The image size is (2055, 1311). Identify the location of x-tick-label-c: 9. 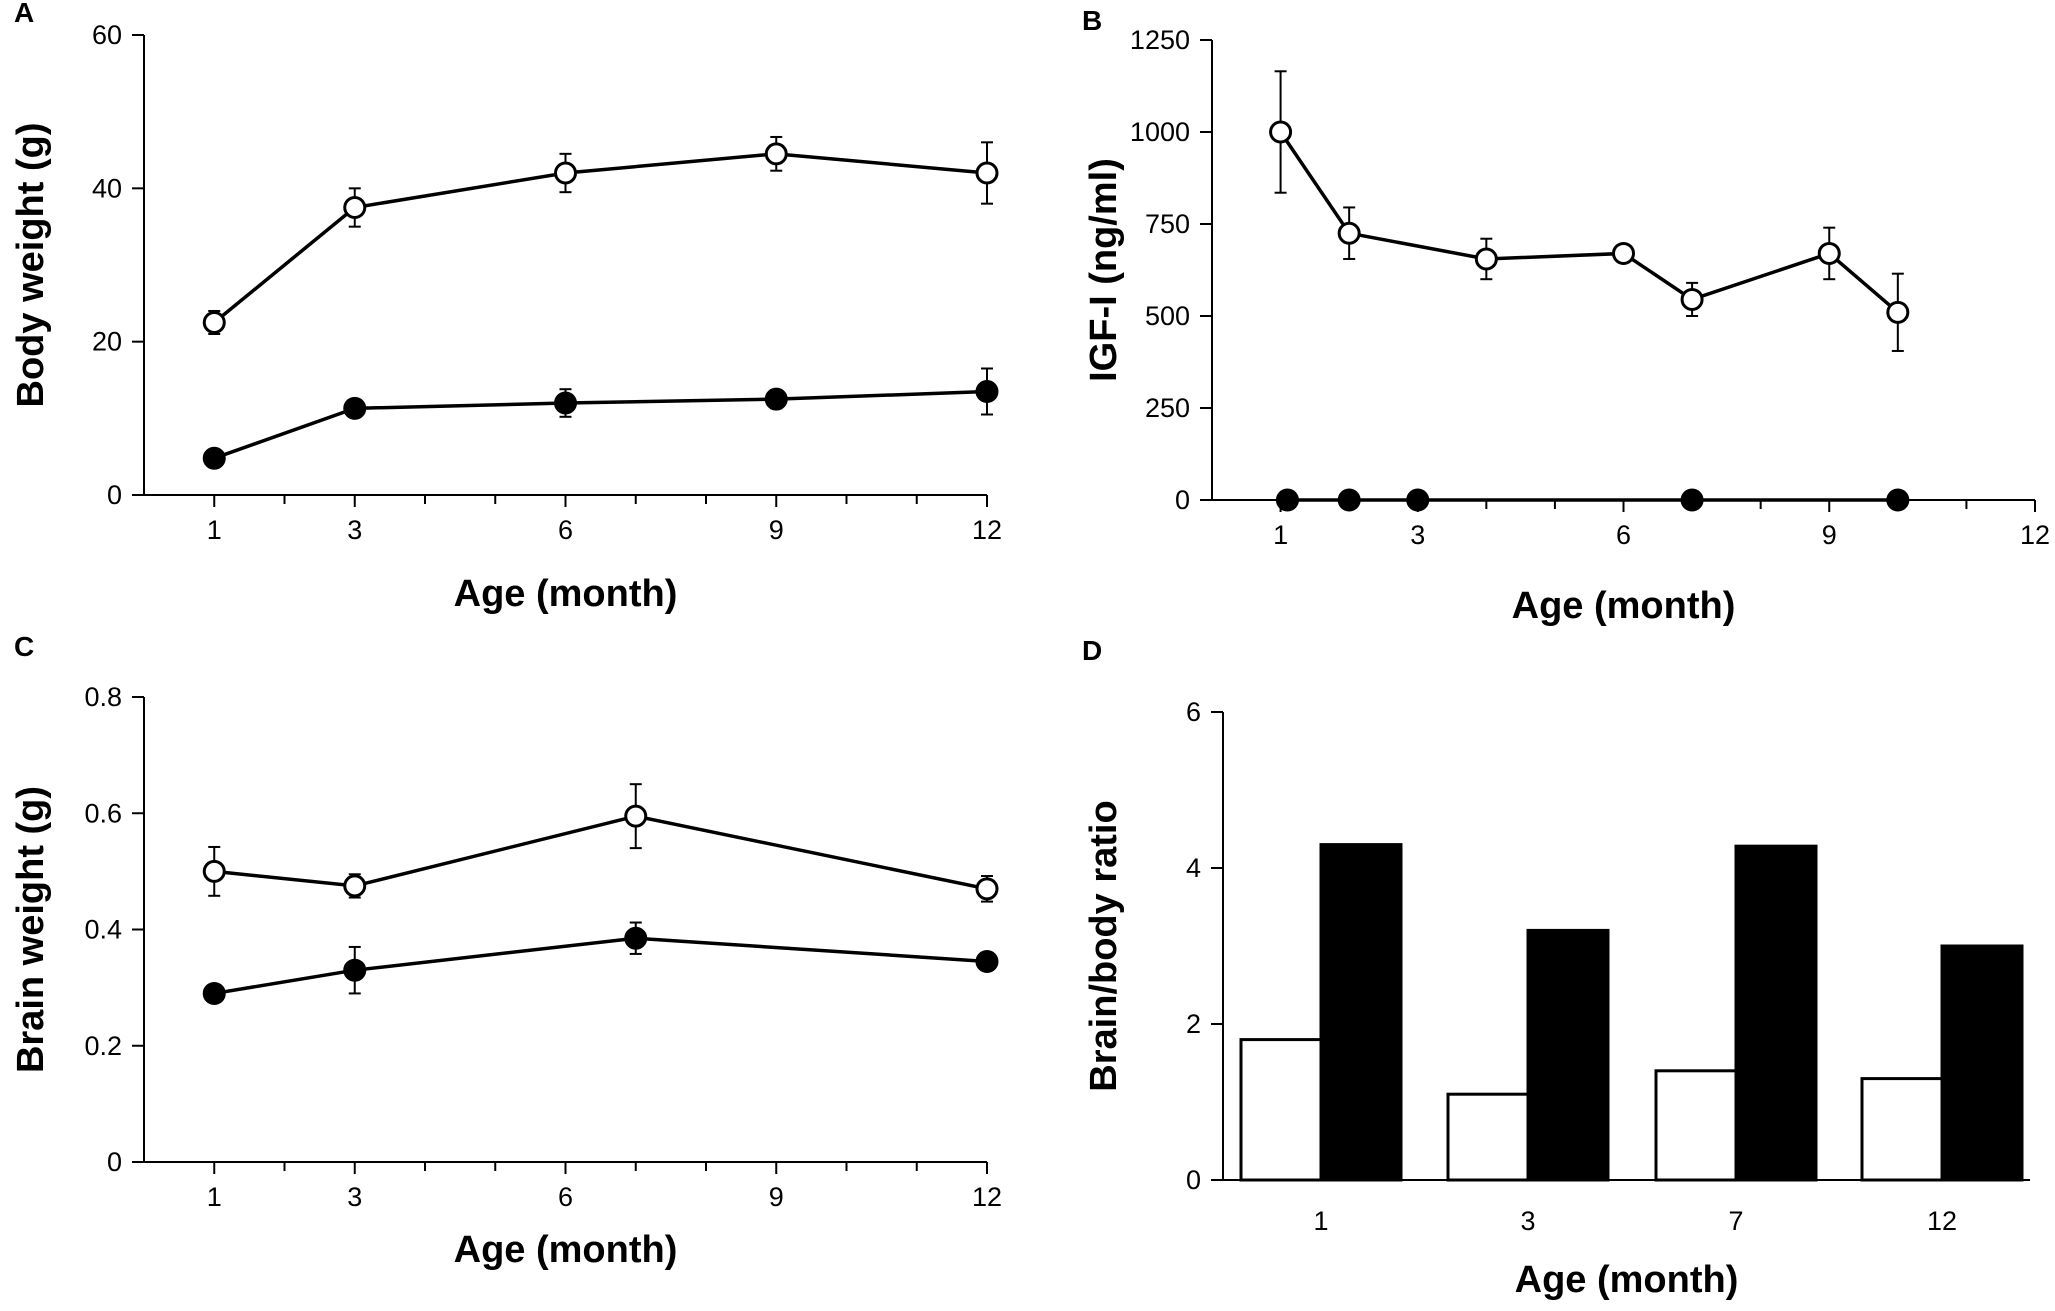
(776, 1197).